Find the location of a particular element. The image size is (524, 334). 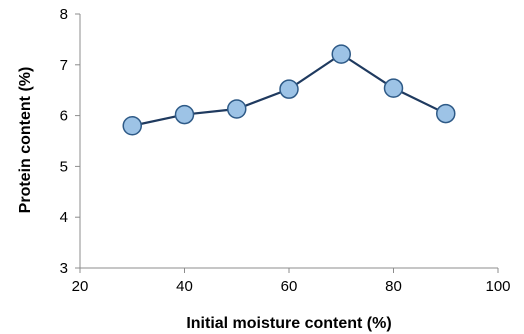

x-axis-title: Initial moisture content (%) is located at coordinates (288, 323).